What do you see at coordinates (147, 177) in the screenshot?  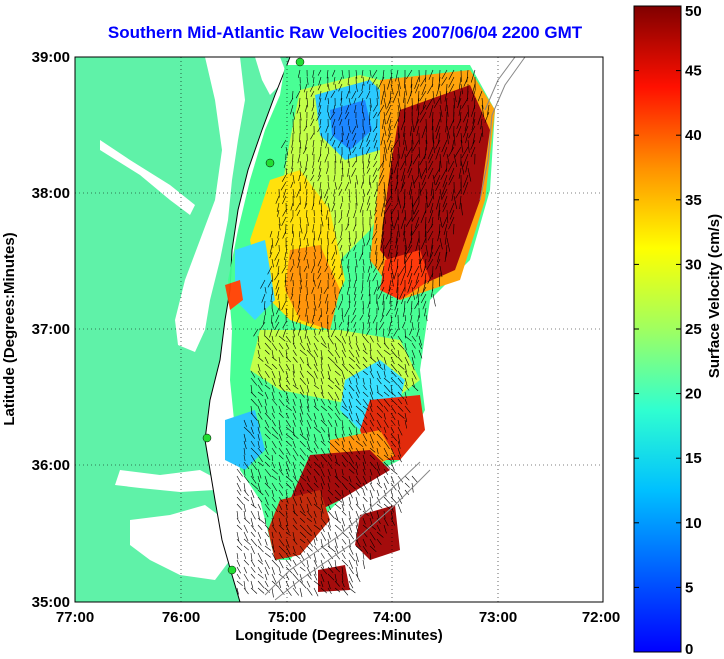 I see `potomac-river` at bounding box center [147, 177].